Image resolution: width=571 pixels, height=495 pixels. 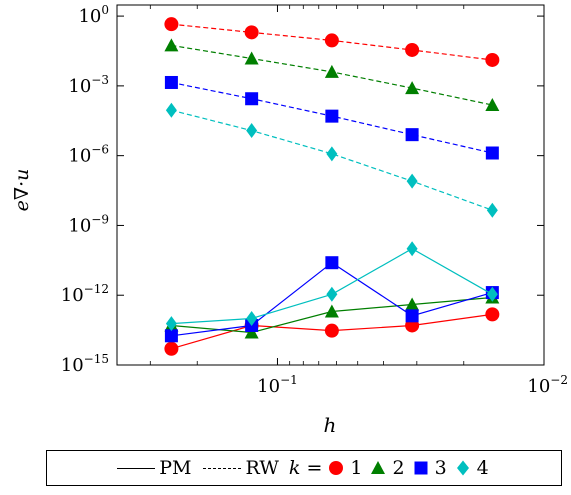 I want to click on legend-rw-label: RW, so click(x=262, y=468).